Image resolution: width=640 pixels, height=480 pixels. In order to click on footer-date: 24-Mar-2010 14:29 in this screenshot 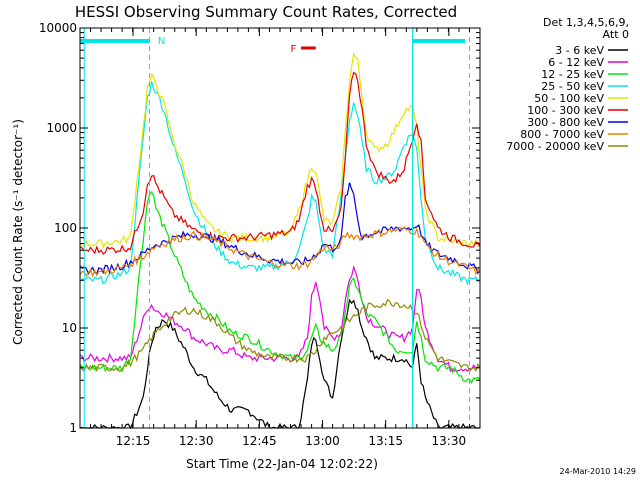, I will do `click(598, 471)`.